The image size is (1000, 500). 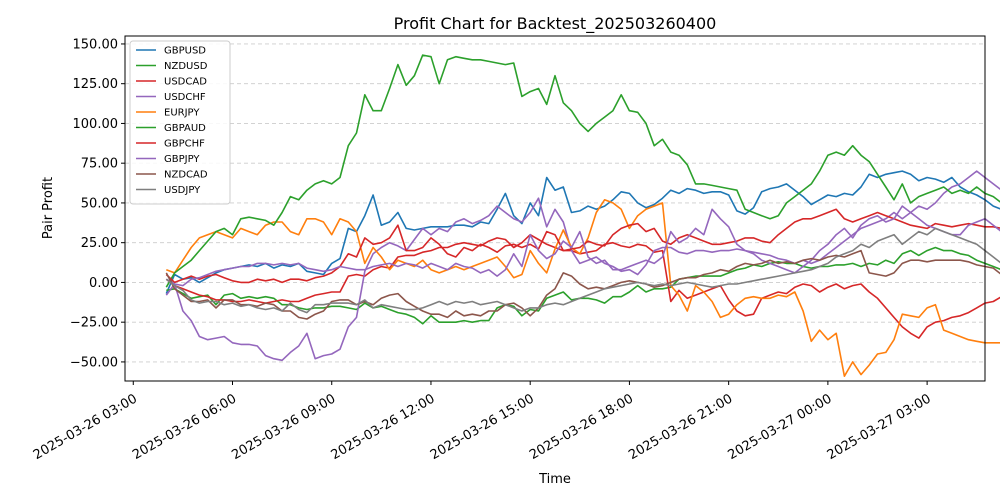 What do you see at coordinates (185, 128) in the screenshot?
I see `legend-label-gbpaud: GBPAUD` at bounding box center [185, 128].